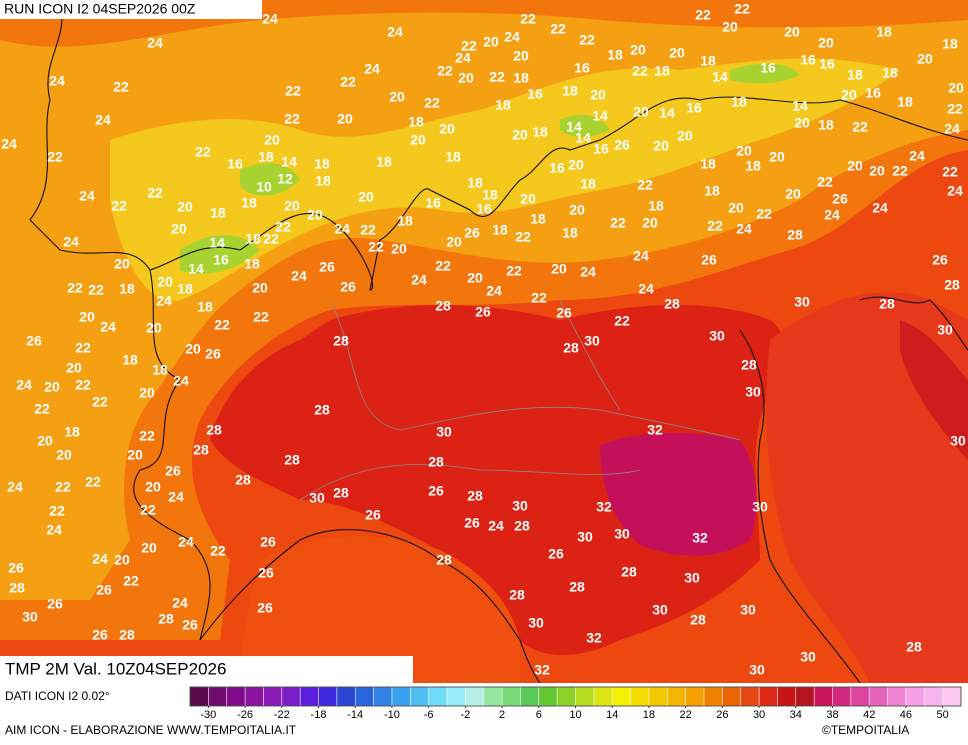 The width and height of the screenshot is (968, 745). Describe the element at coordinates (796, 715) in the screenshot. I see `colorbar-tick-label: 34` at that location.